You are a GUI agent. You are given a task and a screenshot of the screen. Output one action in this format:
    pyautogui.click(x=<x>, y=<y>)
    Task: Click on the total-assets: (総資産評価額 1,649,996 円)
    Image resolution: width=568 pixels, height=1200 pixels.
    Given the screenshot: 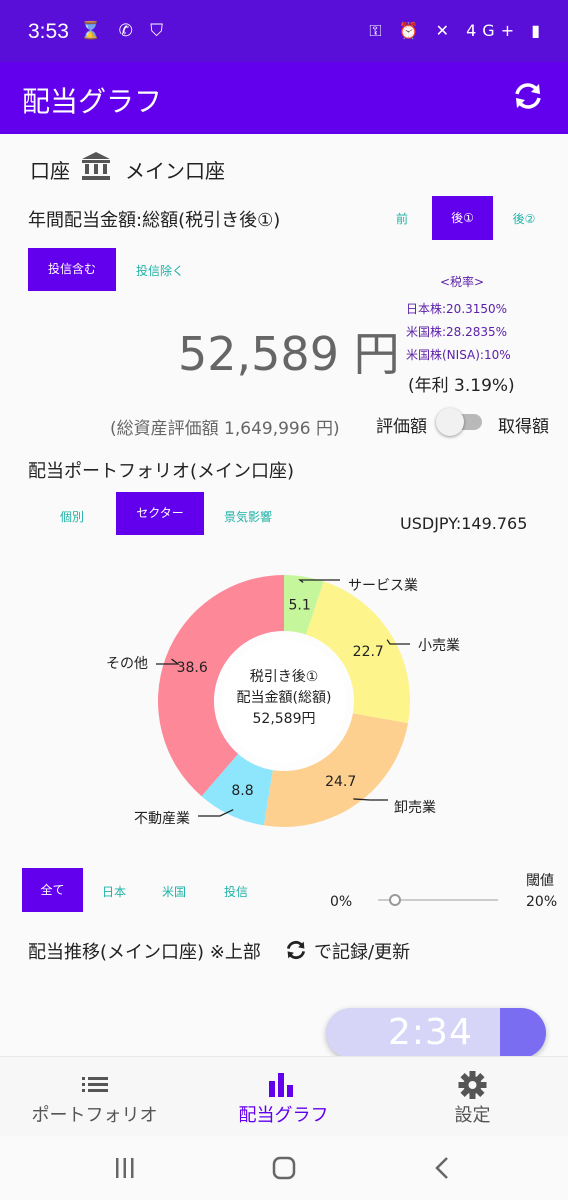 What is the action you would take?
    pyautogui.click(x=225, y=429)
    